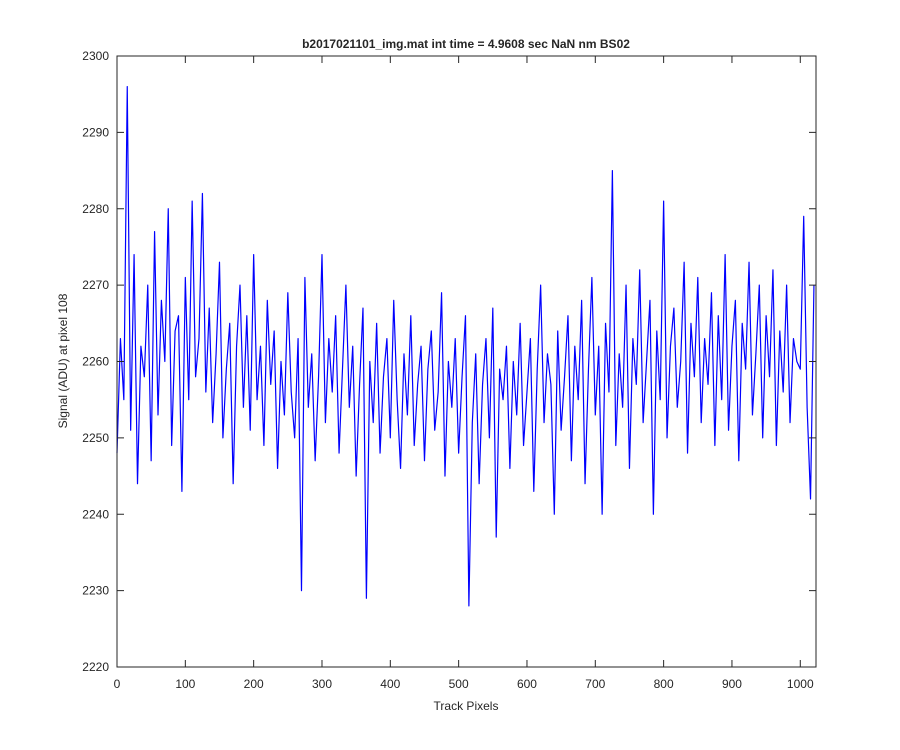 This screenshot has height=750, width=900. Describe the element at coordinates (95, 438) in the screenshot. I see `y-tick-label: 2250` at that location.